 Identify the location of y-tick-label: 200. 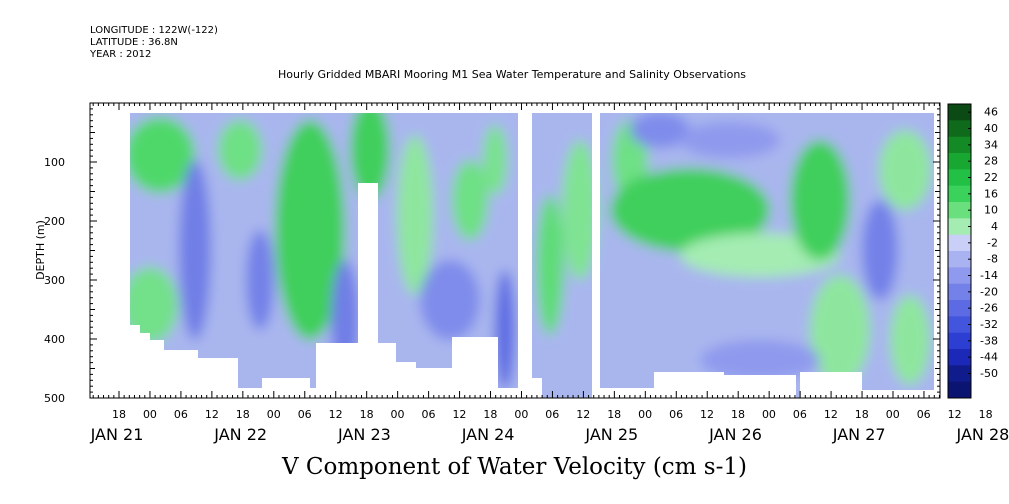
(54, 221).